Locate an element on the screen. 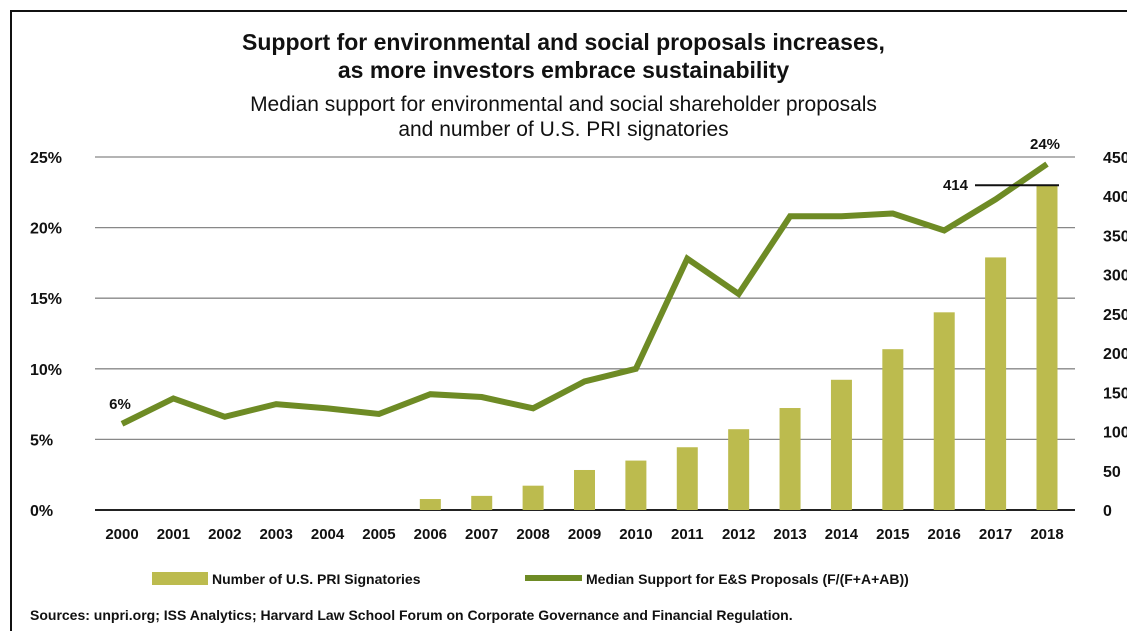  x-axis-tick-label: 2006 is located at coordinates (430, 534).